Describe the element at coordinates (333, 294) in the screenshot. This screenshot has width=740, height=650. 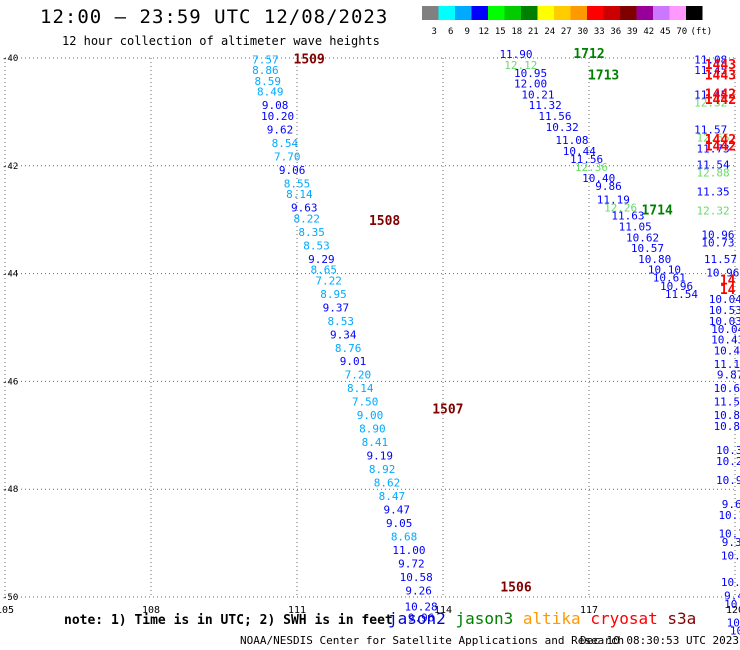
I see `wave-height-point: 8.95` at that location.